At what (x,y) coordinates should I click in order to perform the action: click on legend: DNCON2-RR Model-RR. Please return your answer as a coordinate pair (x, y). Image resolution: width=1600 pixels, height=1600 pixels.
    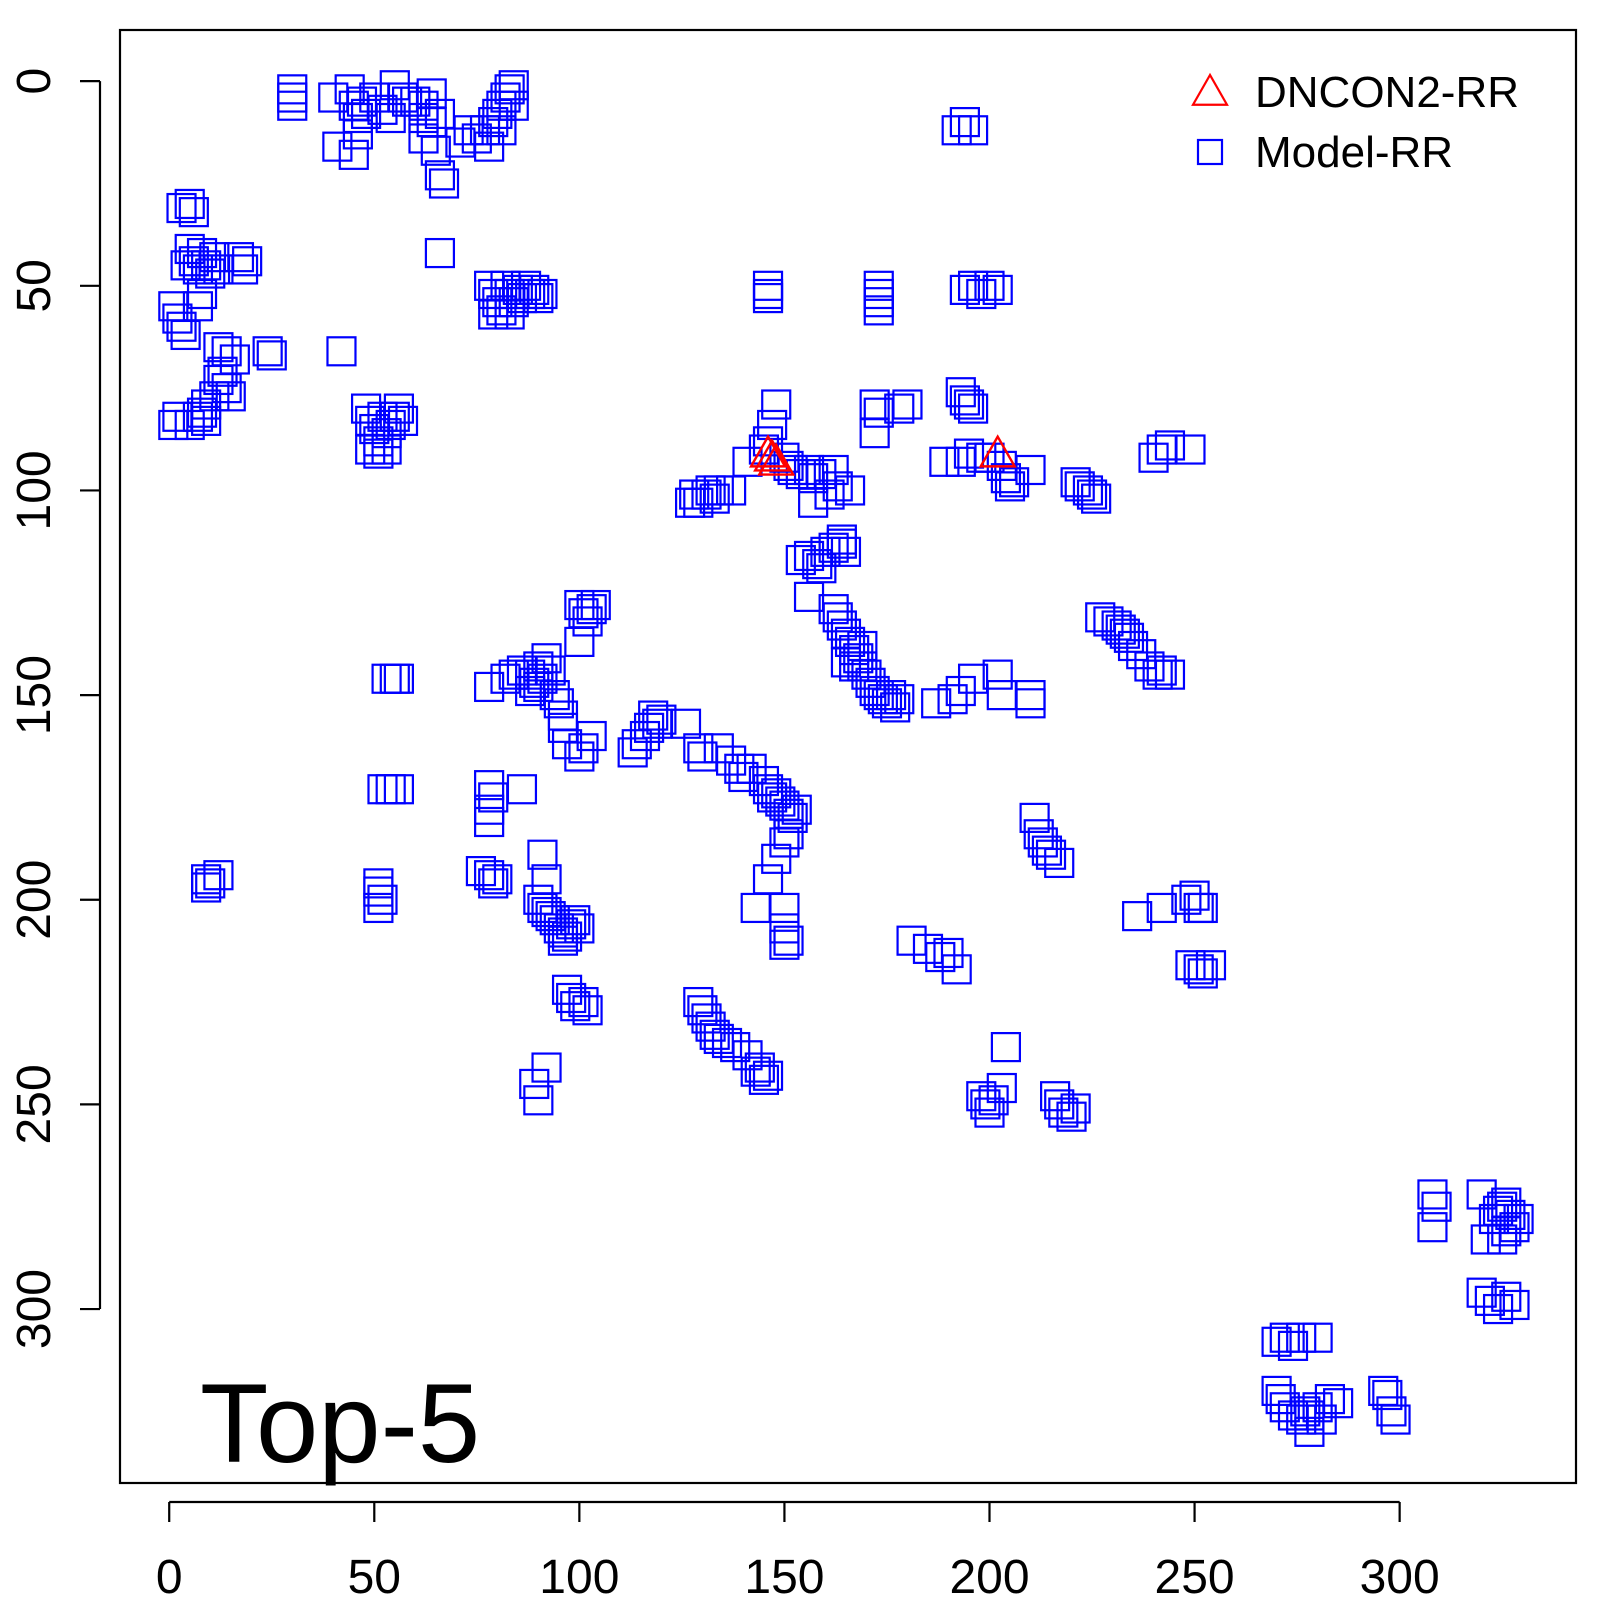
    Looking at the image, I should click on (1355, 122).